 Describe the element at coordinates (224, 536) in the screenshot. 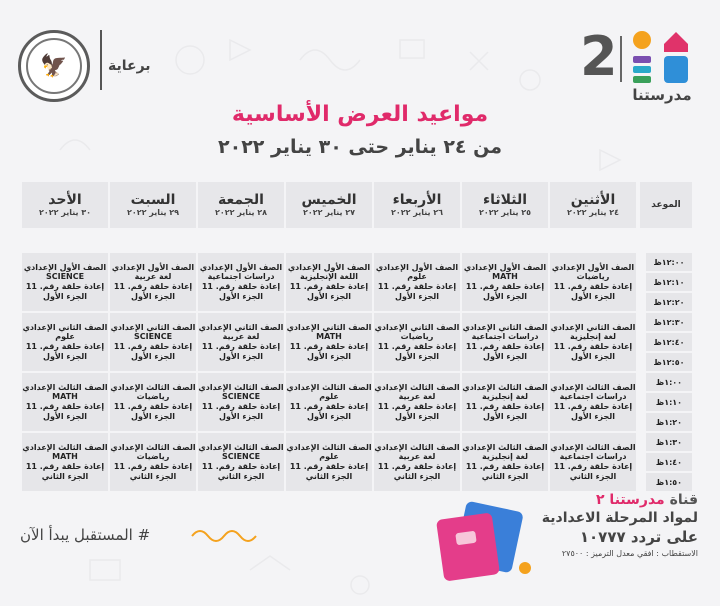

I see `squiggle-decoration` at that location.